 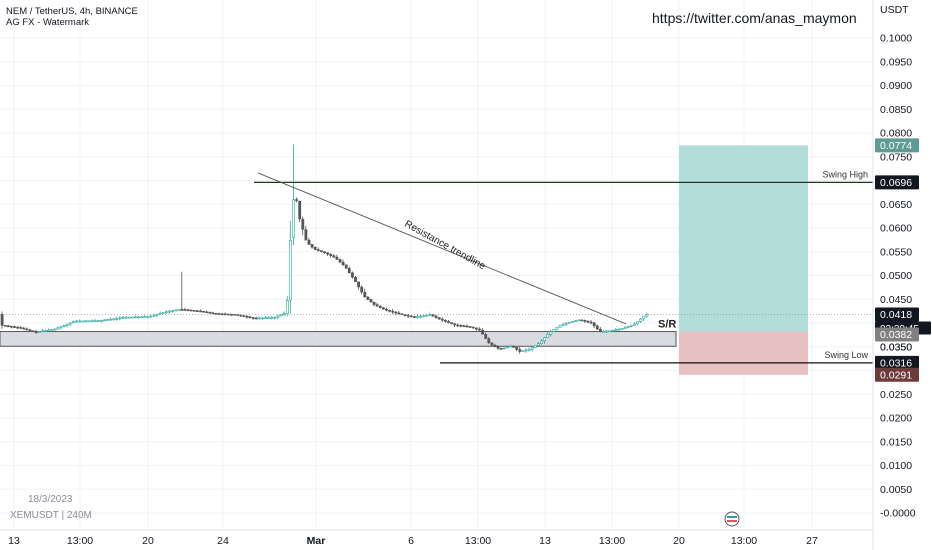 I want to click on price-tick-label: 0.0200, so click(x=896, y=419).